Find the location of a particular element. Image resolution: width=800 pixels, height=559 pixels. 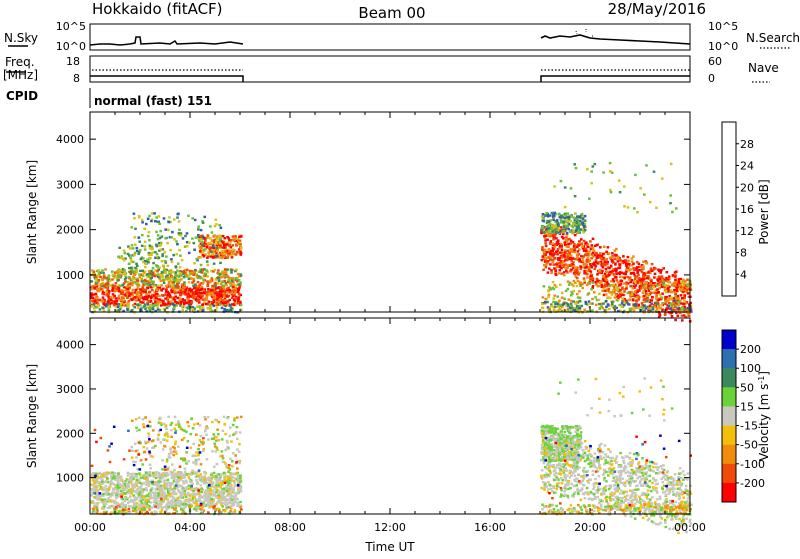

n-sky-label: N.Sky is located at coordinates (21, 38).